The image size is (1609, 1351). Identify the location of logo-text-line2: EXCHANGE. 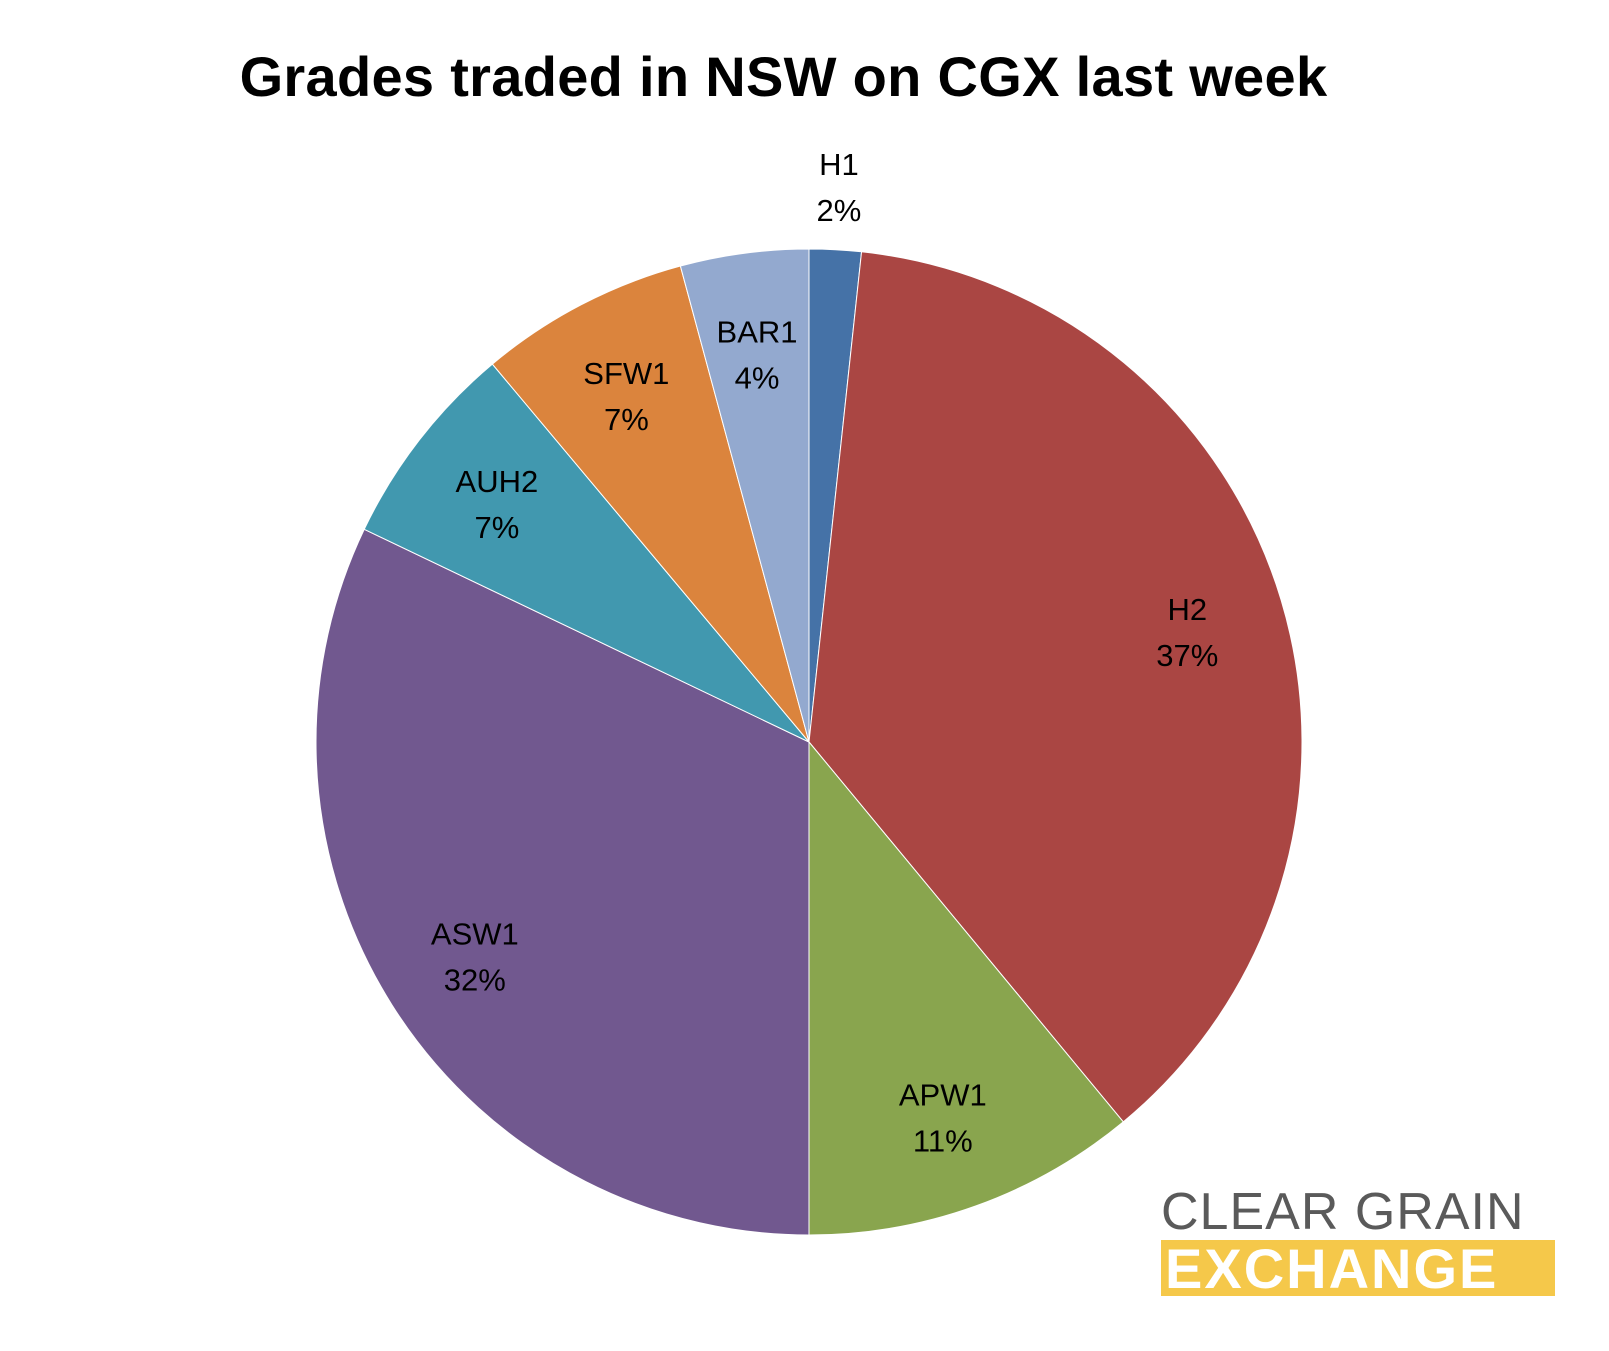
(1332, 1268).